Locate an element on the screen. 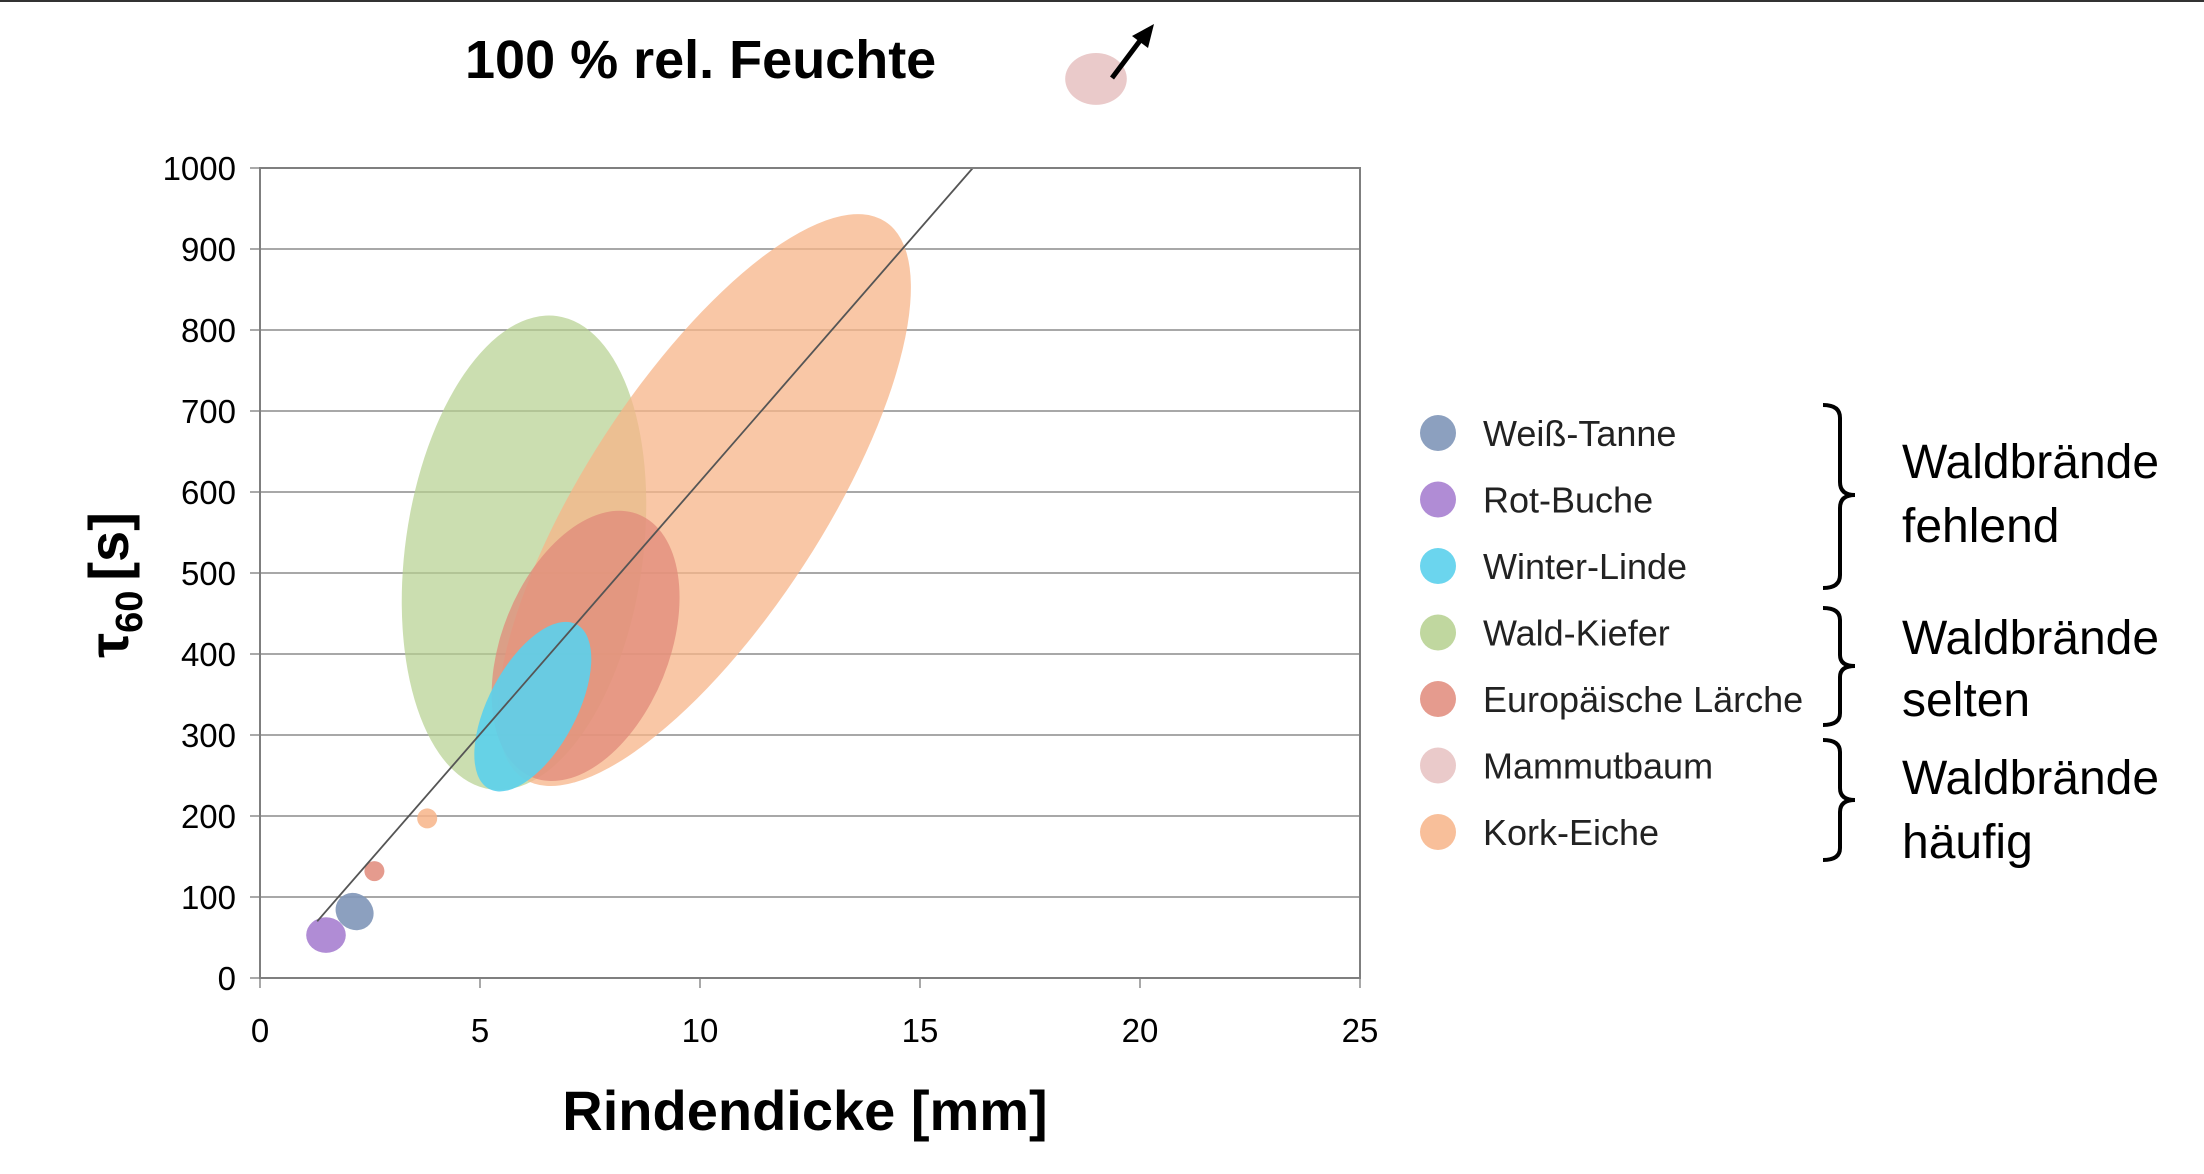 The width and height of the screenshot is (2204, 1174). x-axis-title: Rindendicke [mm] is located at coordinates (804, 1110).